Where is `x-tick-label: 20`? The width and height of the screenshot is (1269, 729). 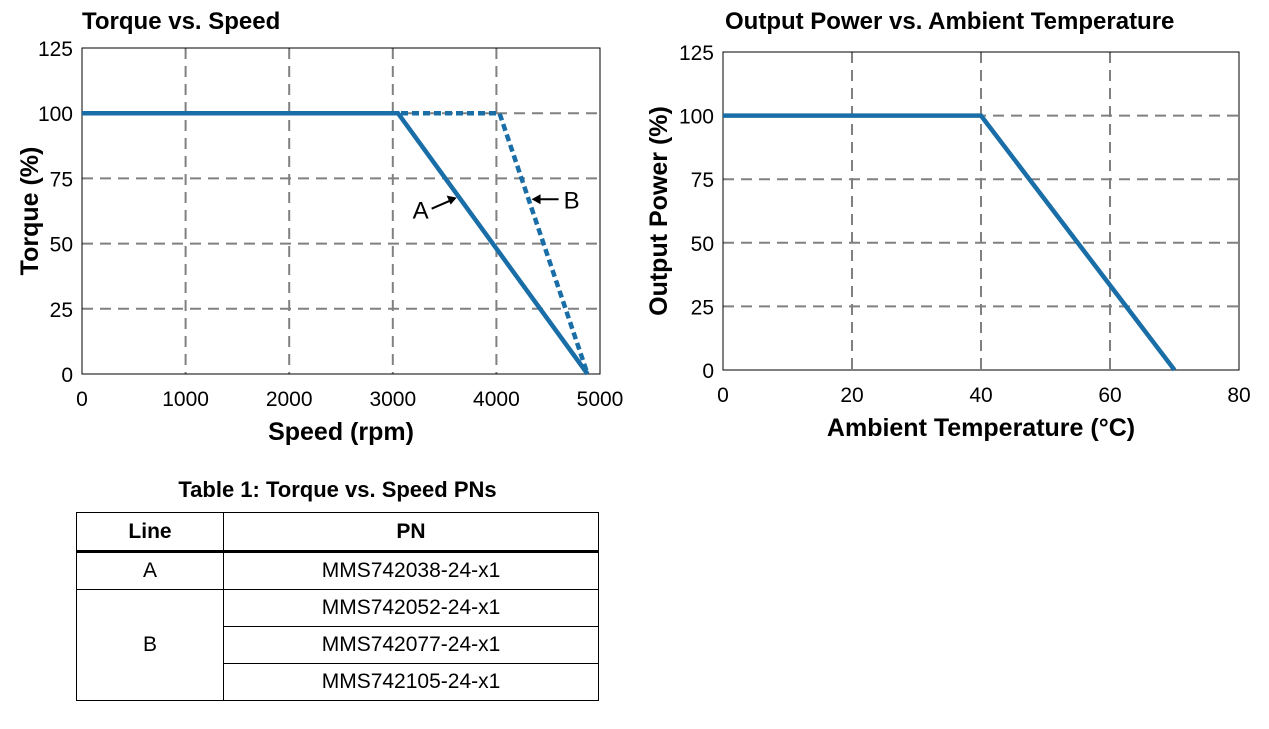 x-tick-label: 20 is located at coordinates (851, 395).